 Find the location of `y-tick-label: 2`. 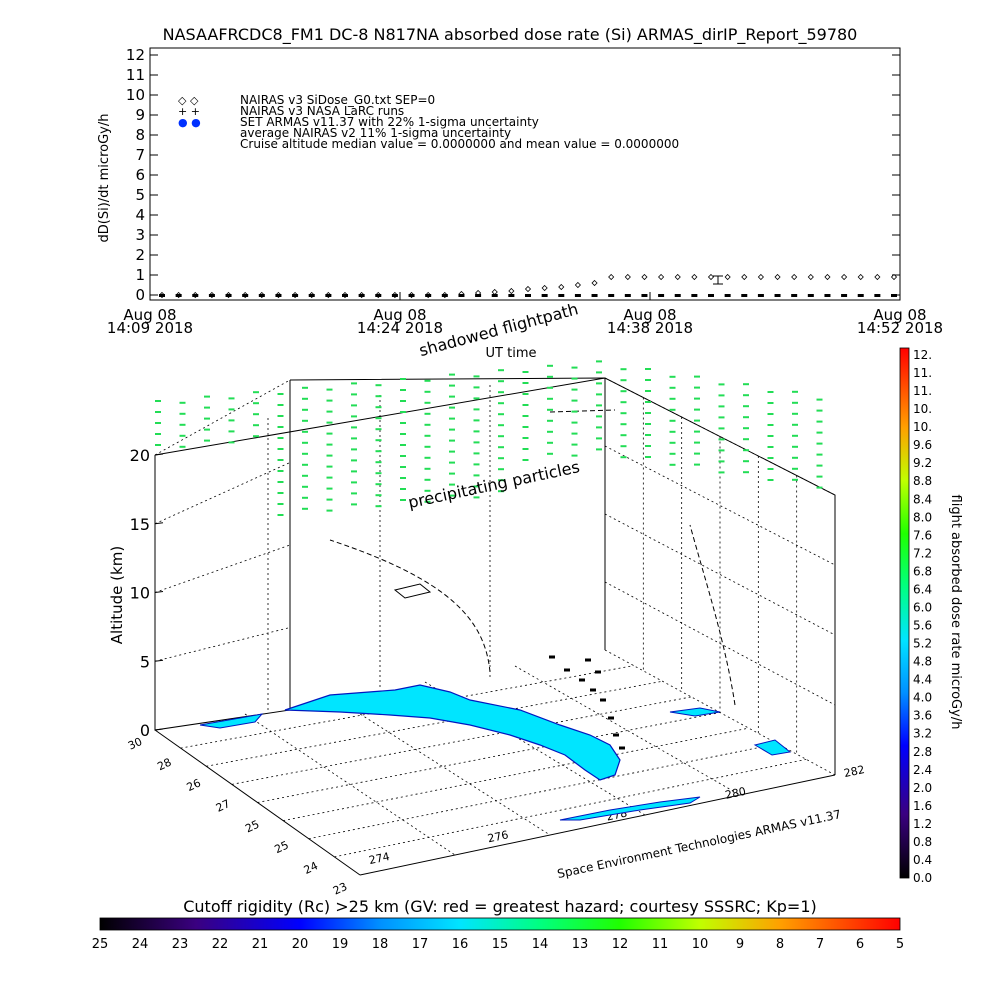

y-tick-label: 2 is located at coordinates (140, 255).